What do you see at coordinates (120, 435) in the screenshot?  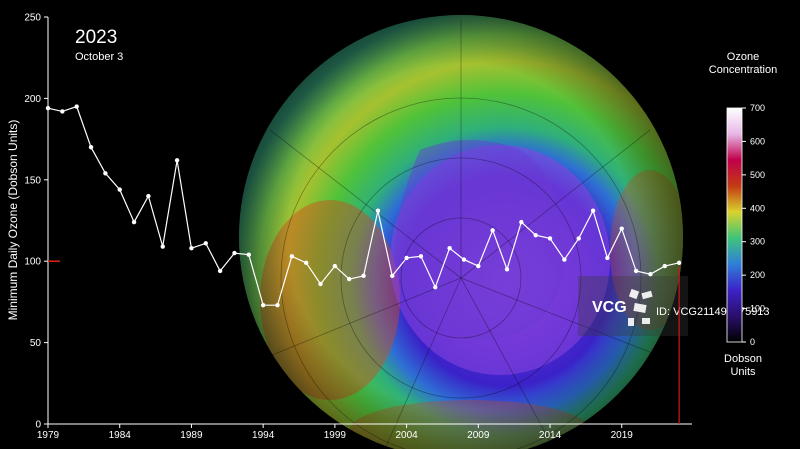 I see `x-tick-label: 1984` at bounding box center [120, 435].